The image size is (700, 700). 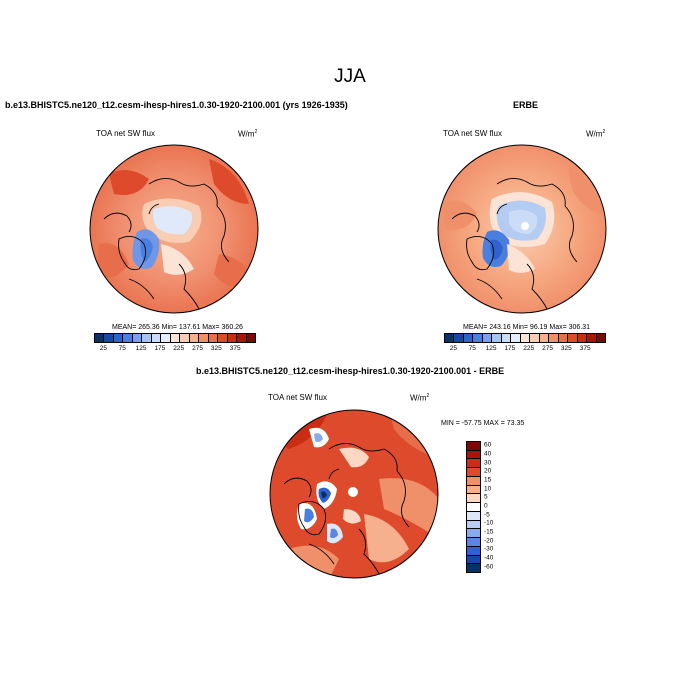 I want to click on panel2-units-label: W/m2, so click(x=596, y=134).